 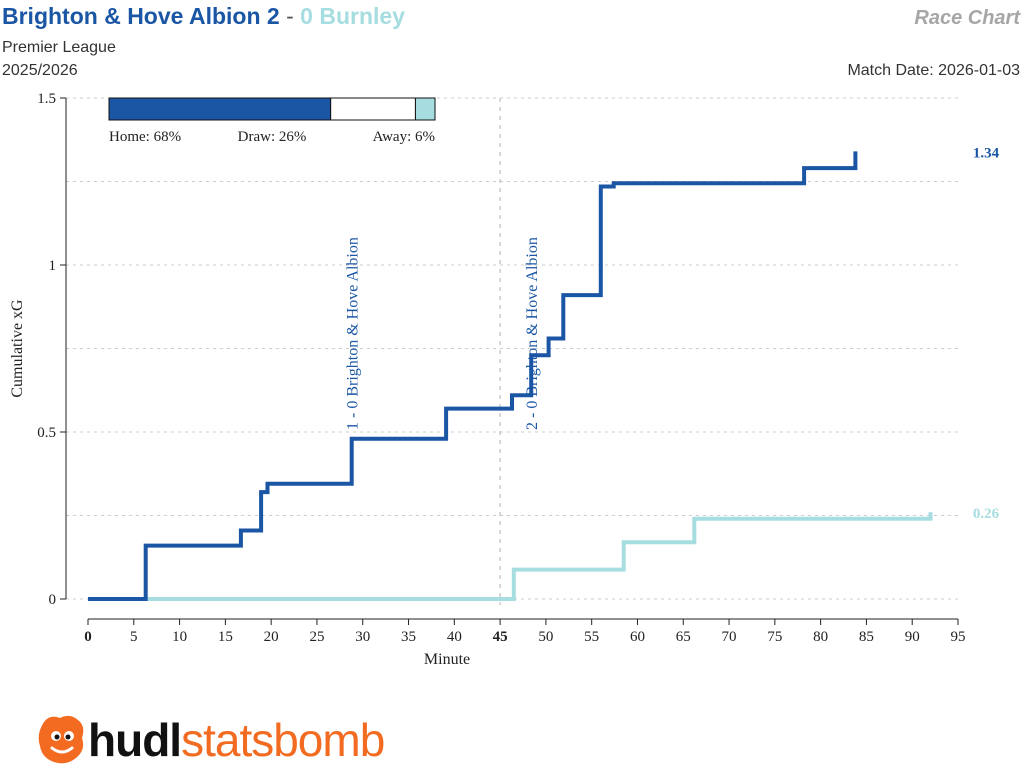 I want to click on away-score: 0, so click(x=306, y=16).